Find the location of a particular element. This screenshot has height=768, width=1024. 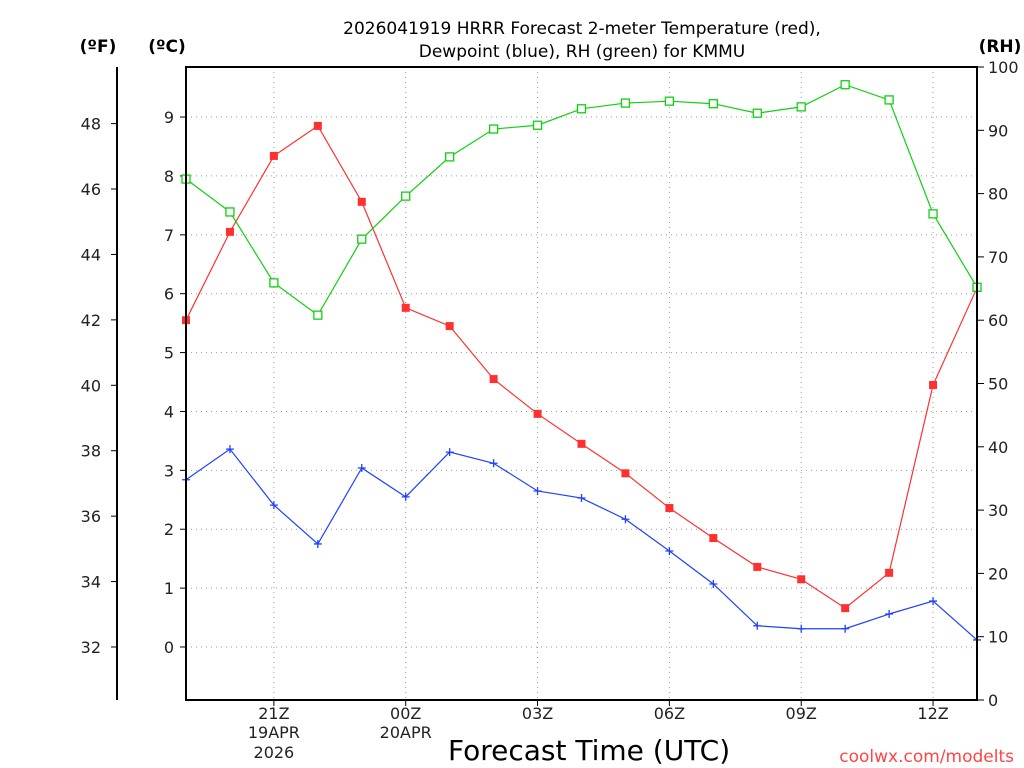

c-tick-label: 0 is located at coordinates (169, 647).